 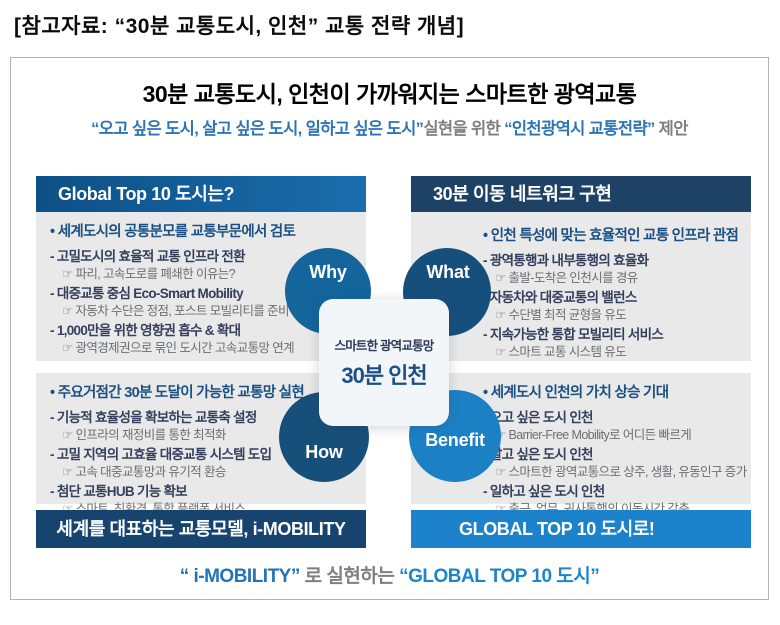 I want to click on item-head: - 1,000만을 위한 영향권 흡수 & 확대, so click(x=145, y=330).